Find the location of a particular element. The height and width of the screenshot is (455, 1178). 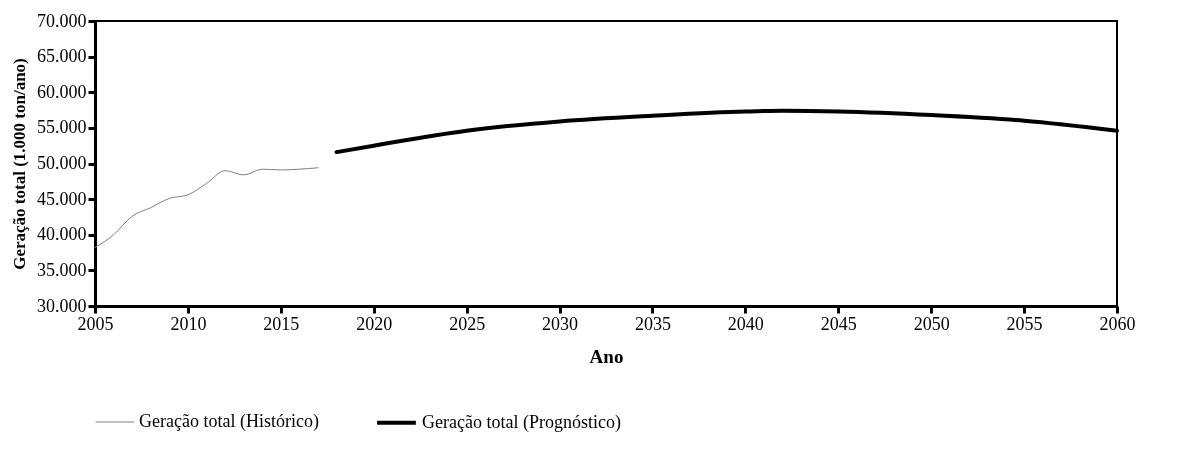

y-tick-label: 35.000 is located at coordinates (62, 269).